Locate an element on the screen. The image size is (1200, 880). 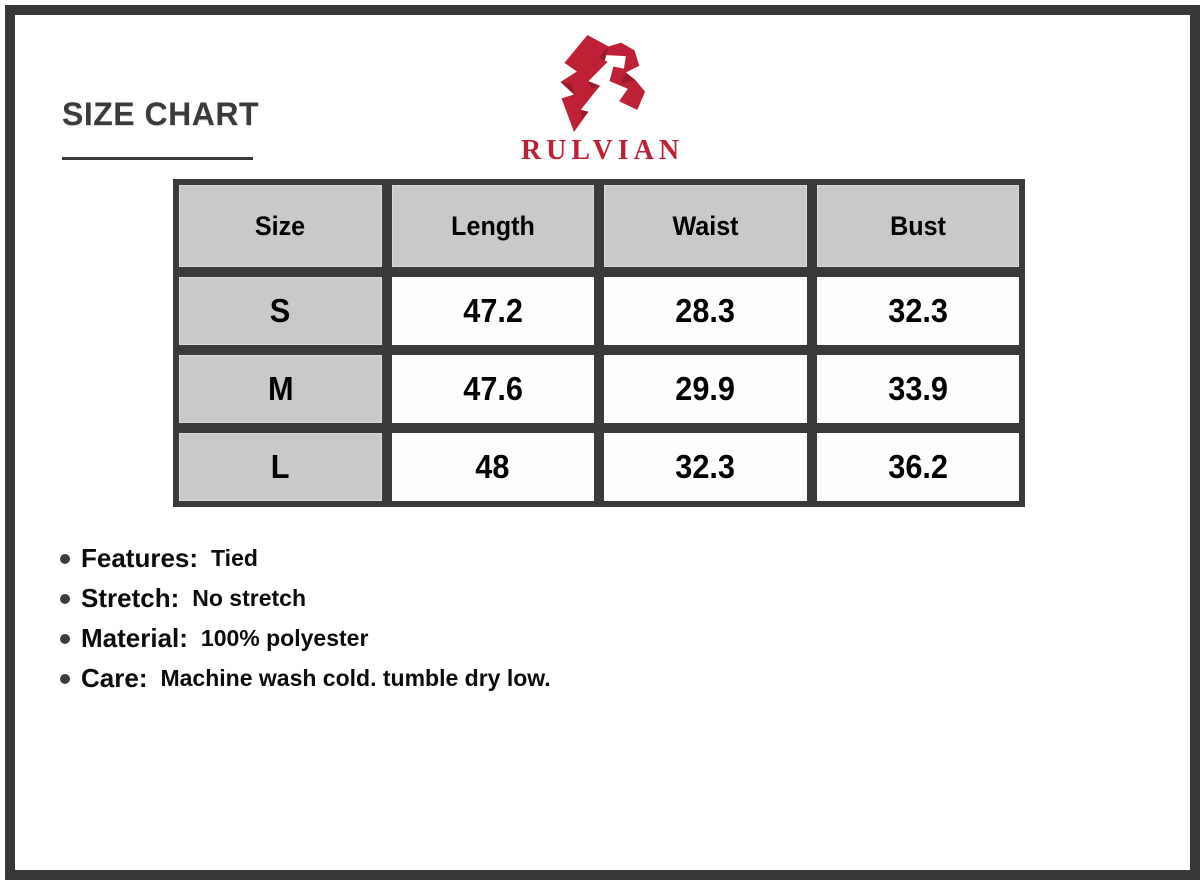
detail-label: Material: is located at coordinates (134, 638).